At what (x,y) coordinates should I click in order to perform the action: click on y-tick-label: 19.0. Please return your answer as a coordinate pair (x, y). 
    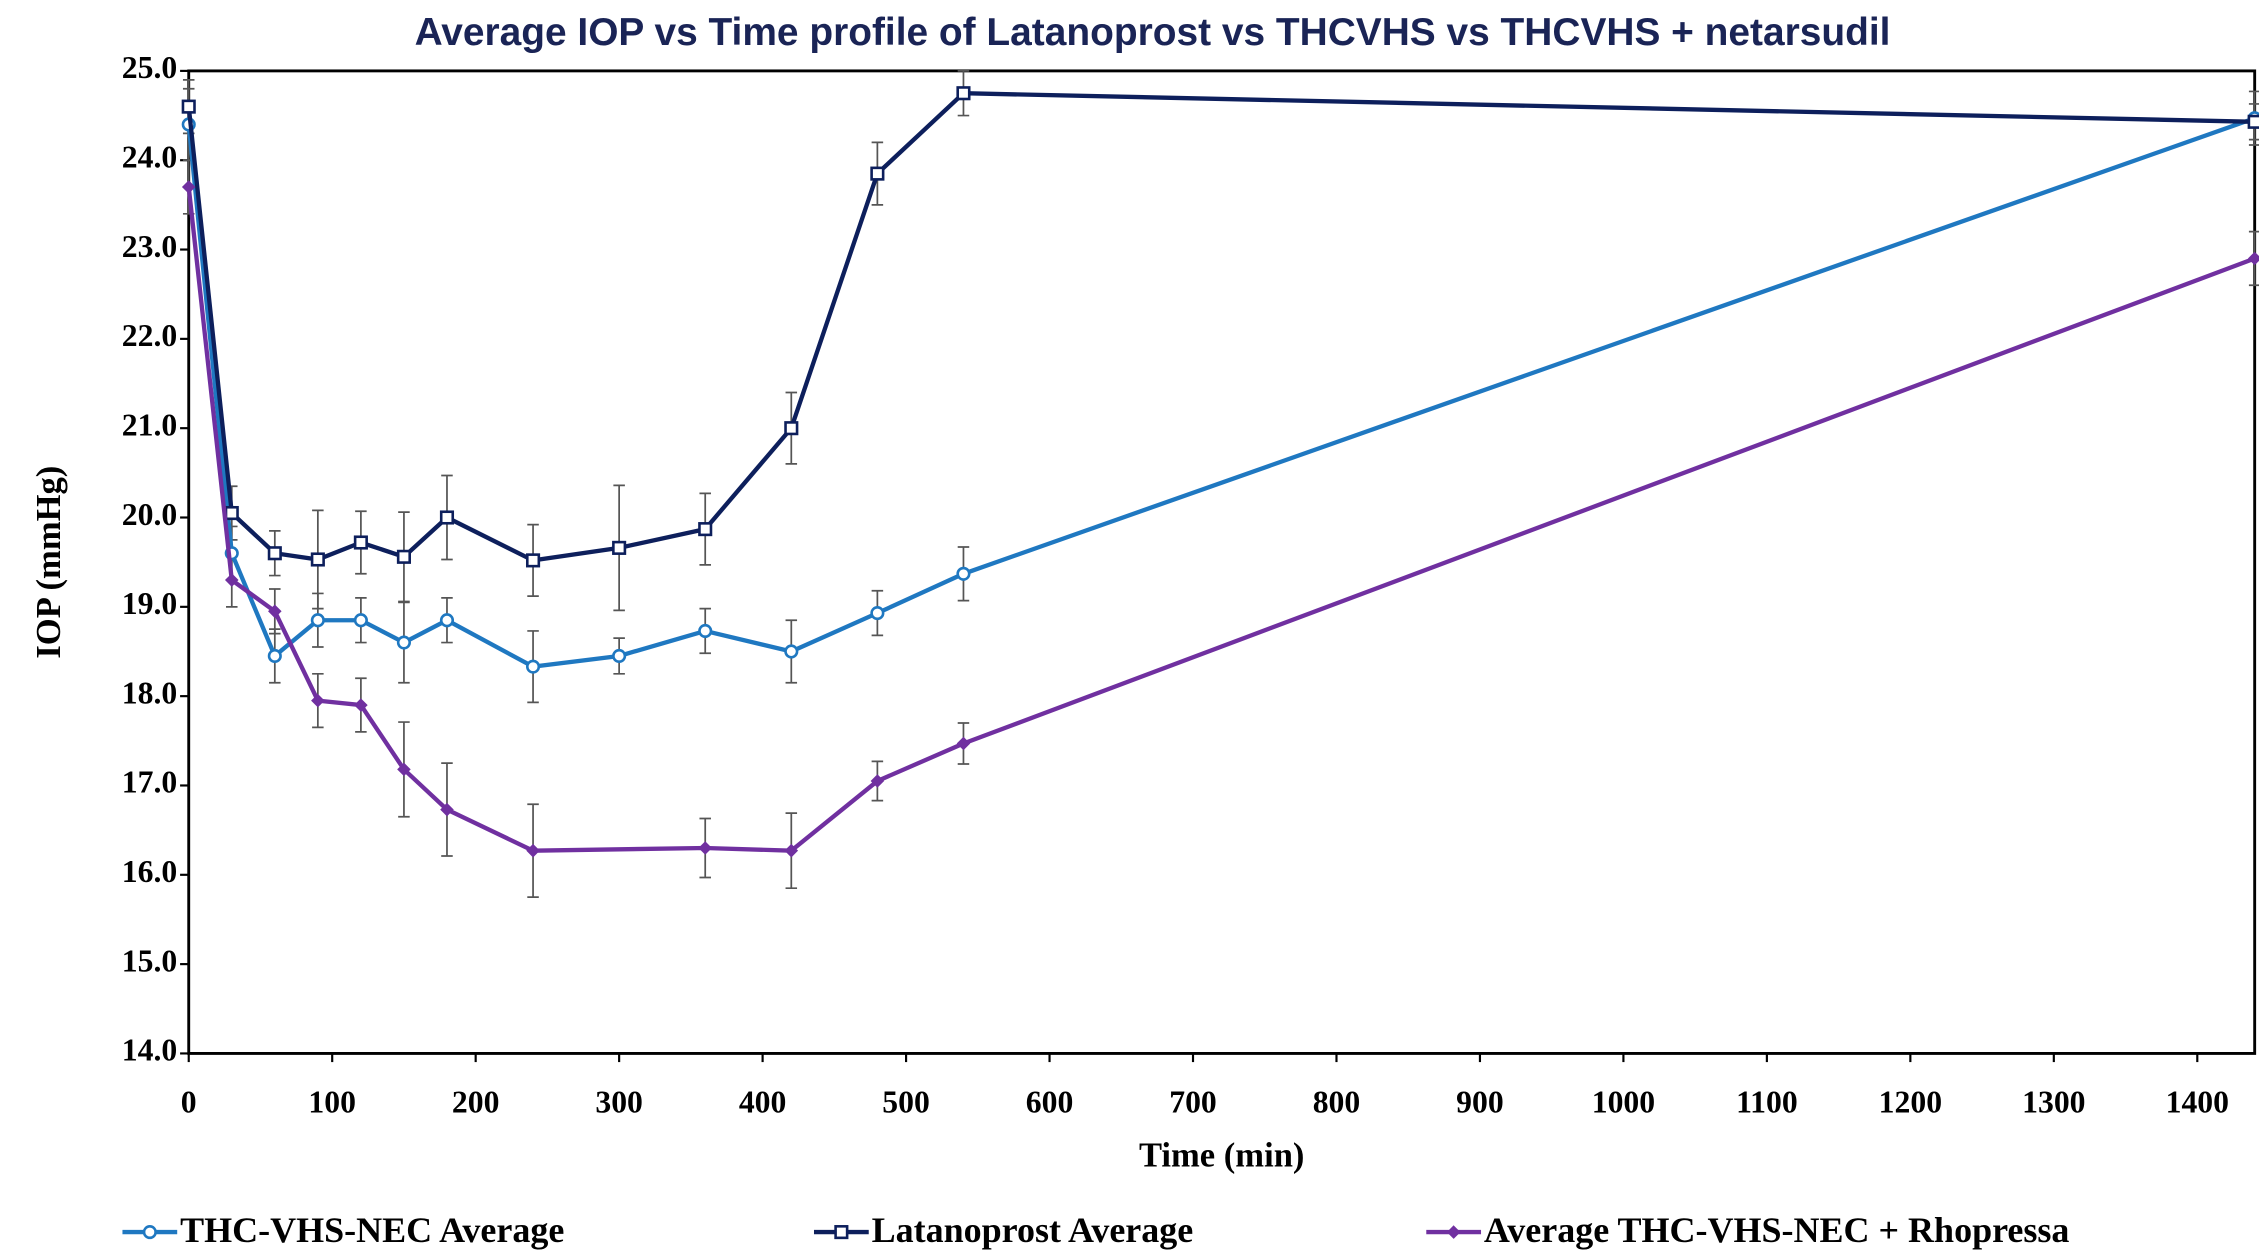
    Looking at the image, I should click on (149, 603).